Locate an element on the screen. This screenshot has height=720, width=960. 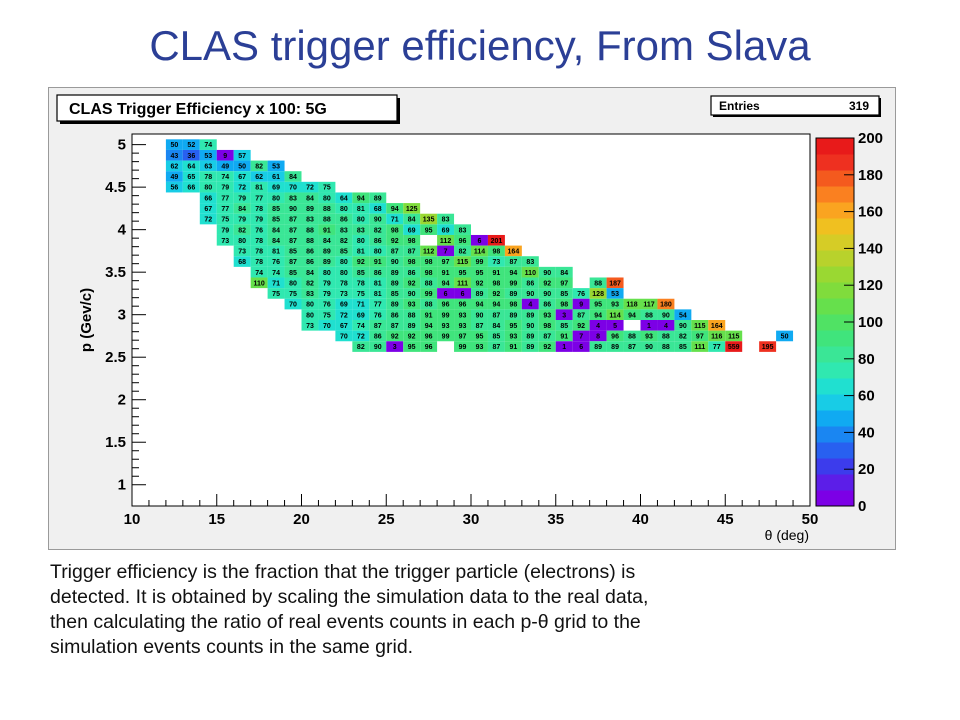
cell-value-label: 195 is located at coordinates (768, 347).